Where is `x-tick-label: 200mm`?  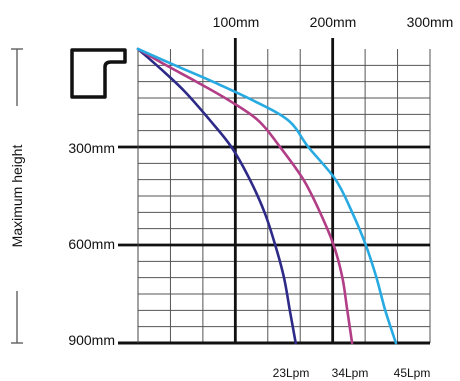
x-tick-label: 200mm is located at coordinates (333, 22).